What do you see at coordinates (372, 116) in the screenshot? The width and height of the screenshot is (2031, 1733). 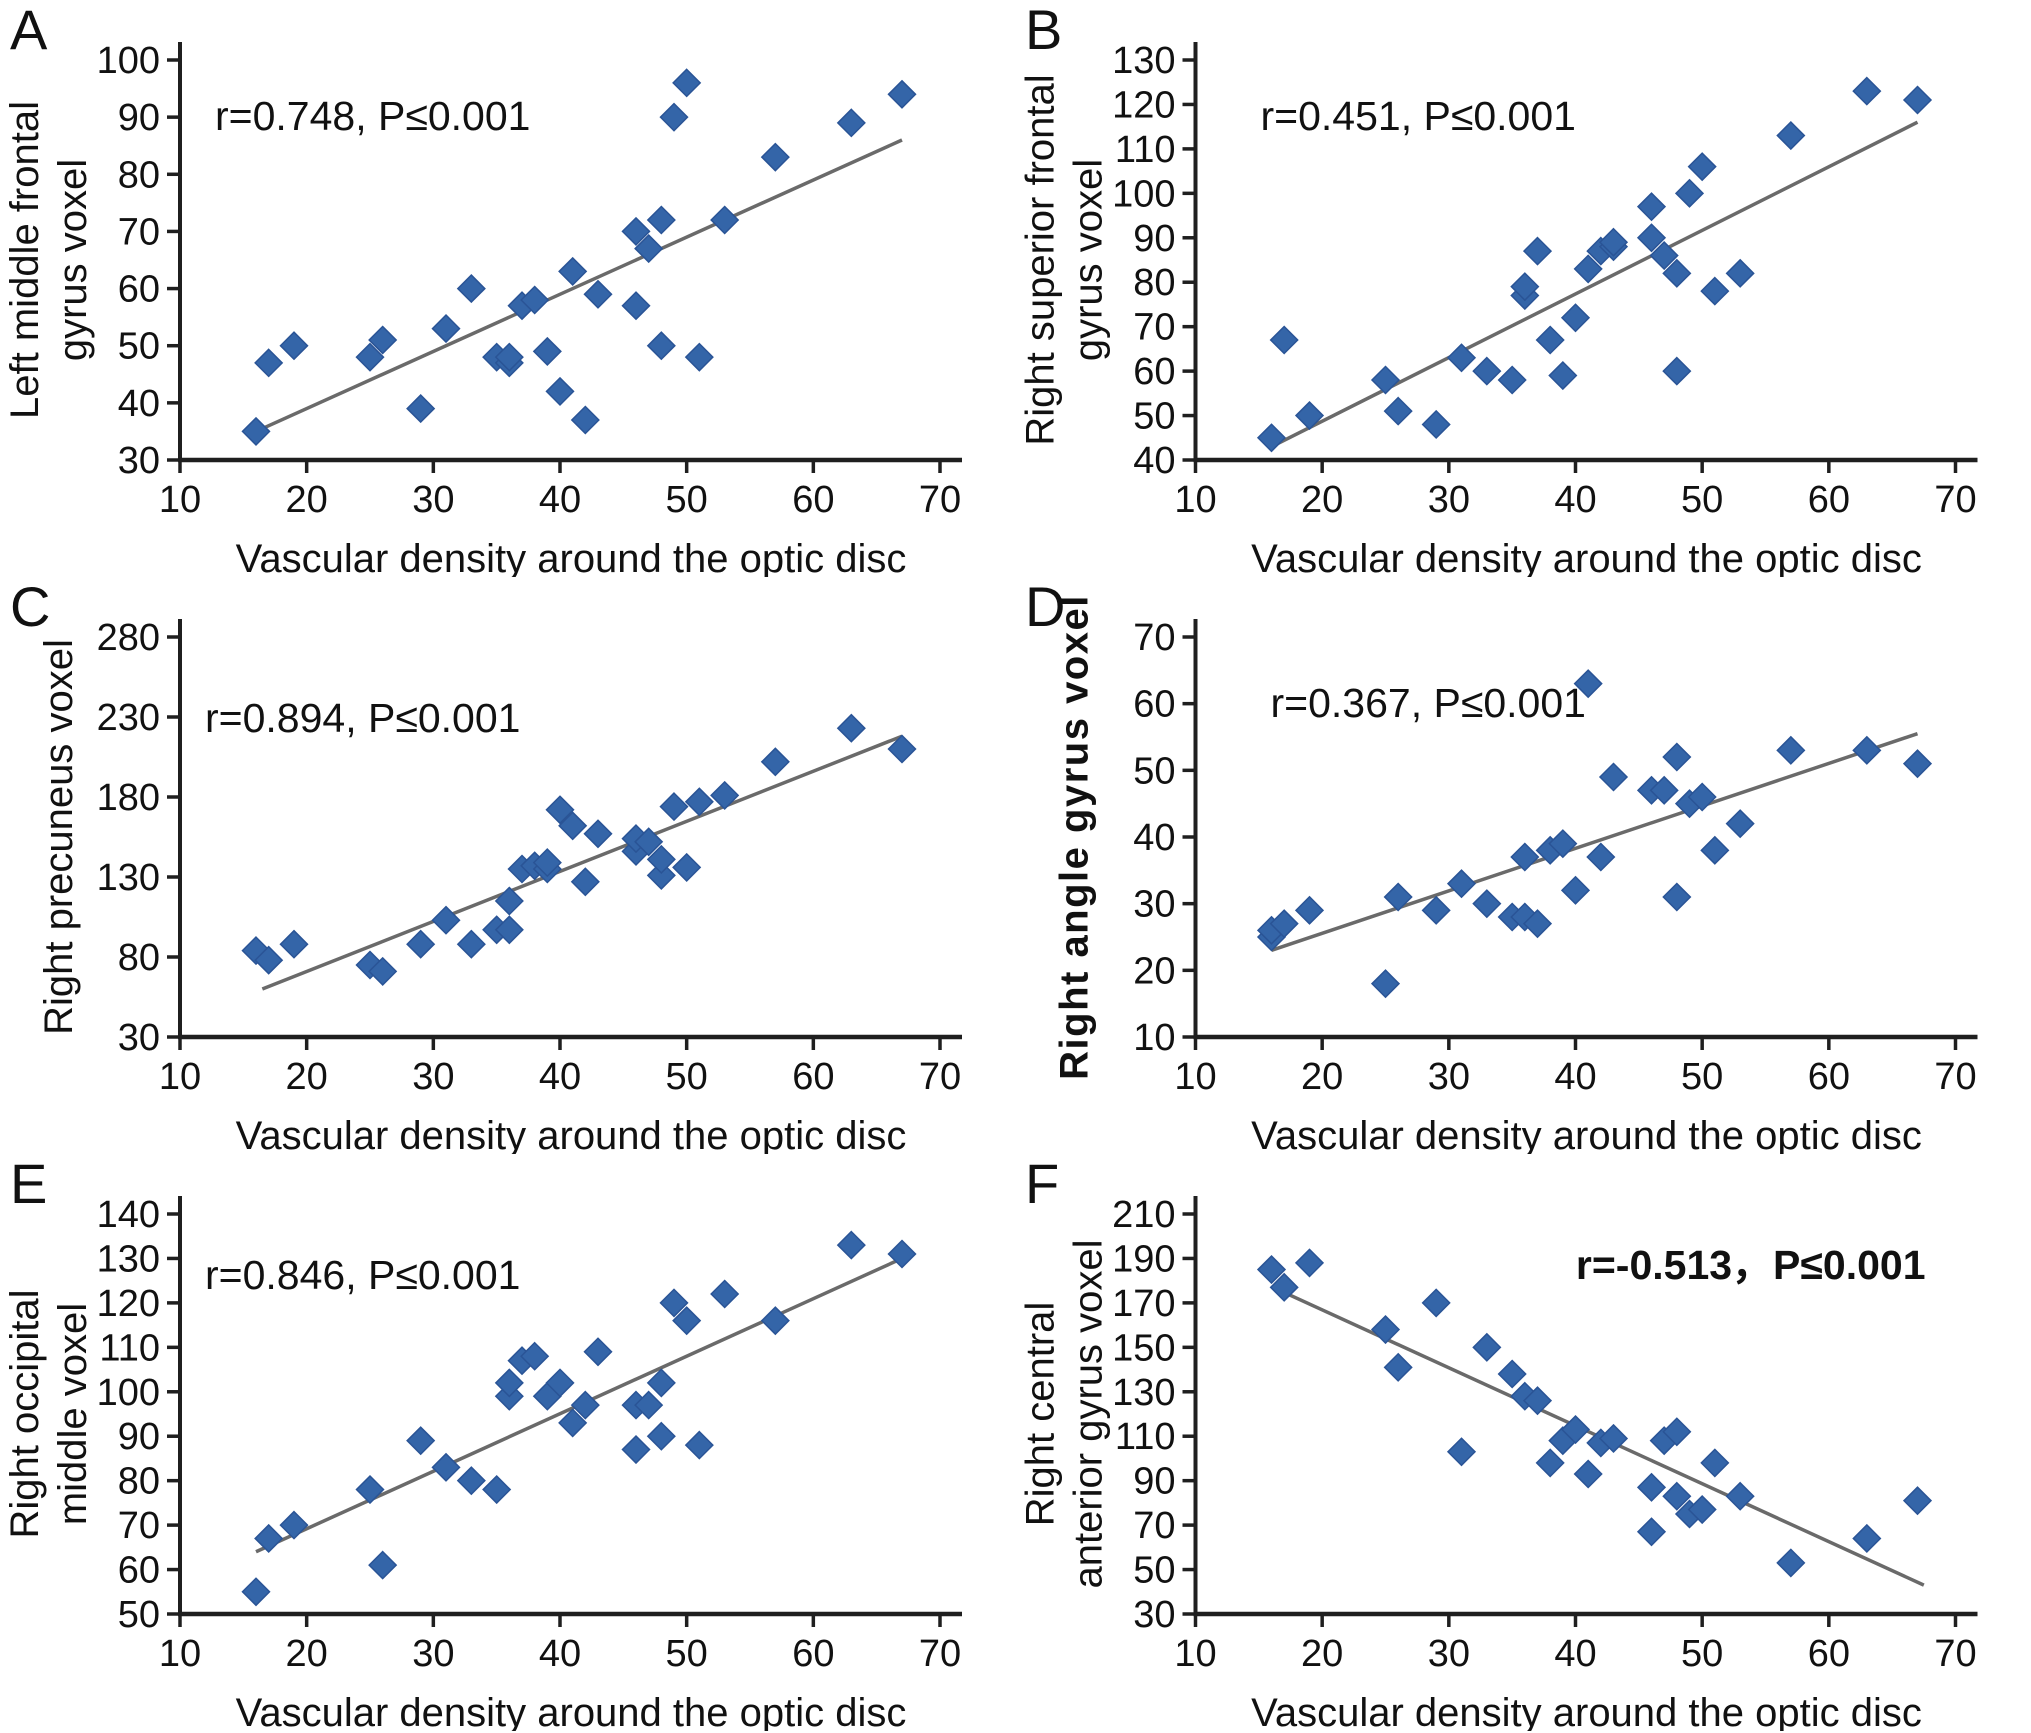 I see `correlation-annotation: r=0.748, P≤0.001` at bounding box center [372, 116].